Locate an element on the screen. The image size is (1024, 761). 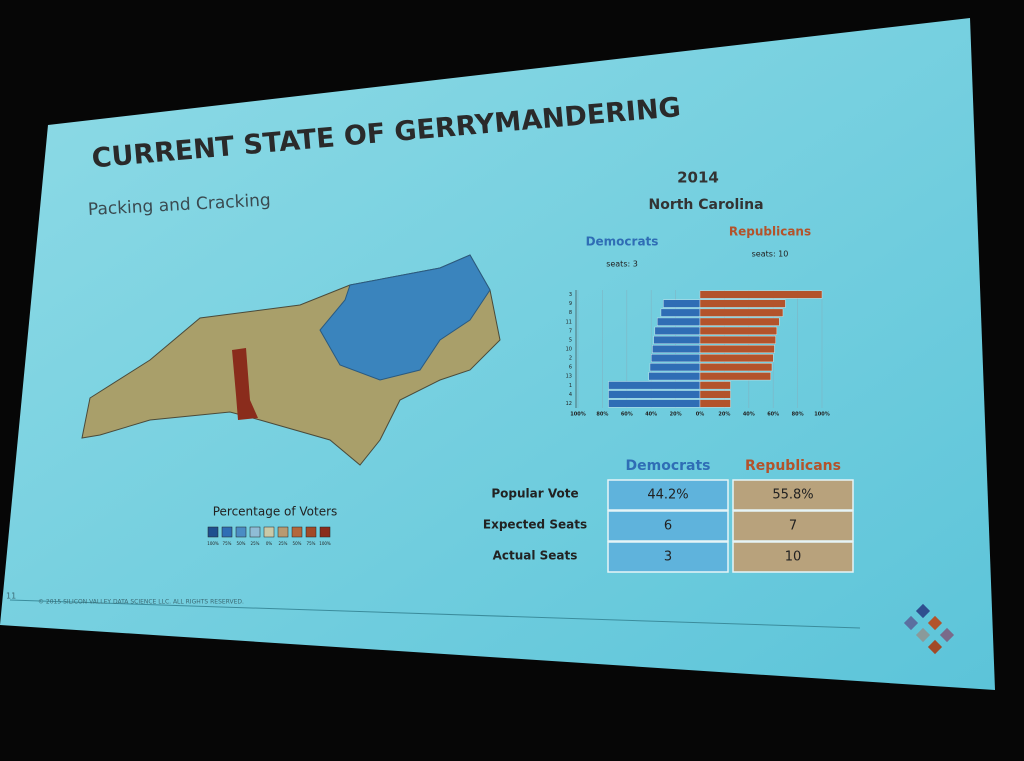
cell-value: 44.2% is located at coordinates (667, 495).